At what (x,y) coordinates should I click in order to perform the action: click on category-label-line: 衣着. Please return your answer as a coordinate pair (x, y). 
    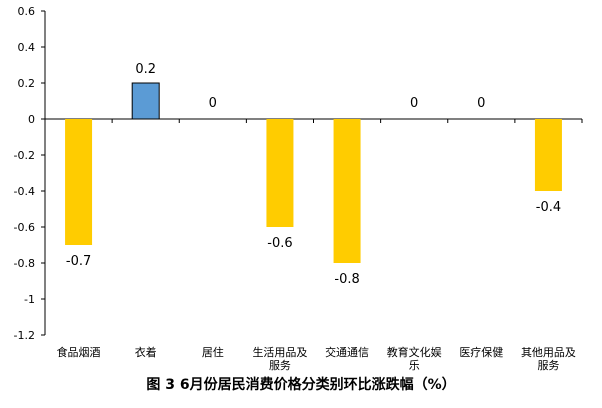
    Looking at the image, I should click on (146, 352).